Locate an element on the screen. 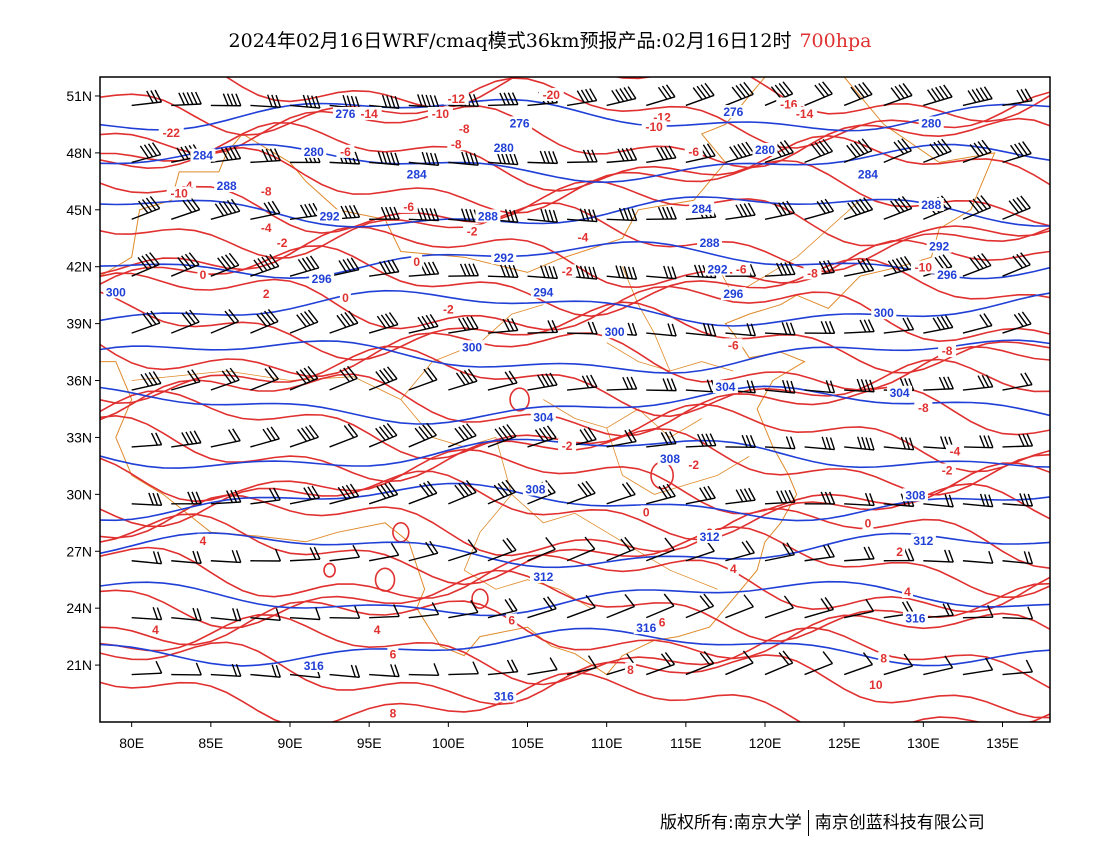 This screenshot has width=1100, height=850. temperature-contour-loop is located at coordinates (385, 579).